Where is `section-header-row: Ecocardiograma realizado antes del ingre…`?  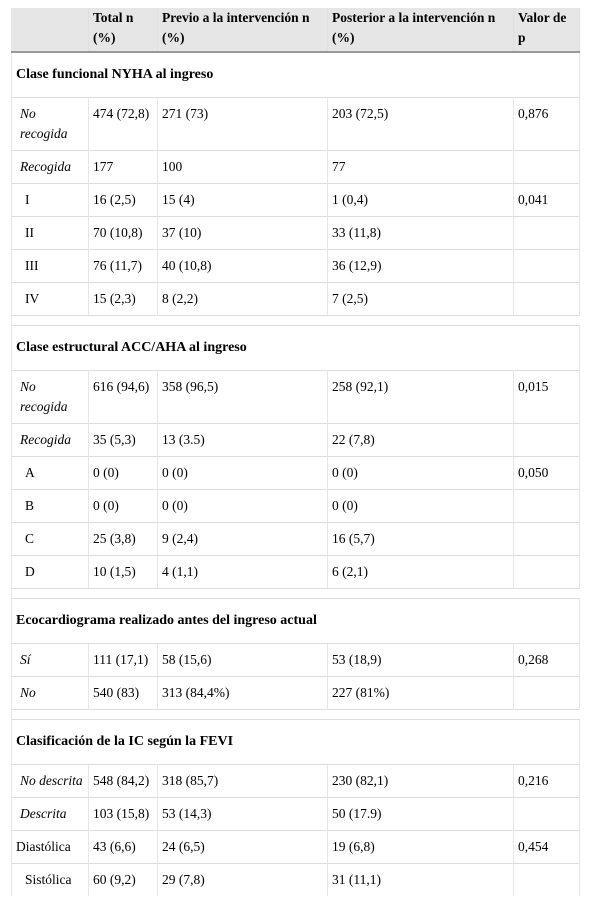
section-header-row: Ecocardiograma realizado antes del ingre… is located at coordinates (295, 621).